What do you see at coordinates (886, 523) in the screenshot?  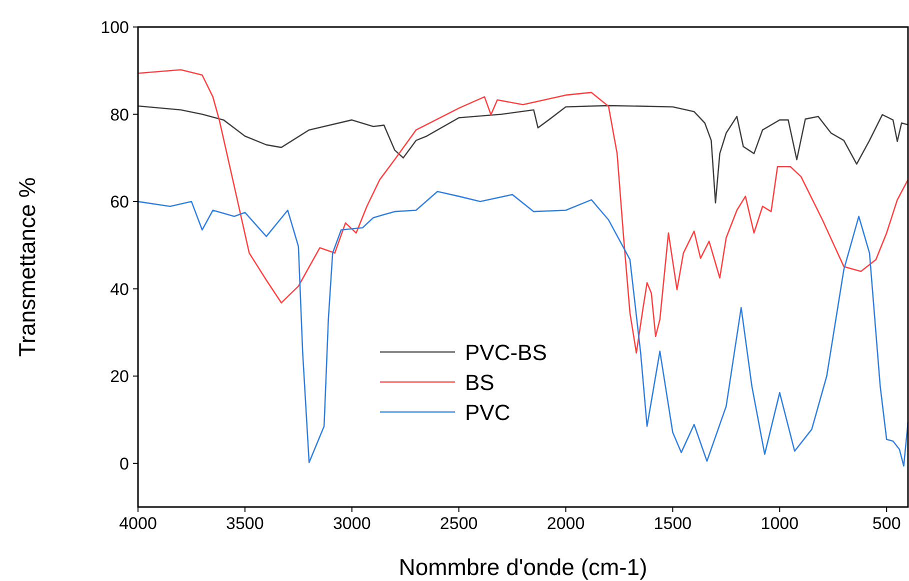 I see `x-tick-label: 500` at bounding box center [886, 523].